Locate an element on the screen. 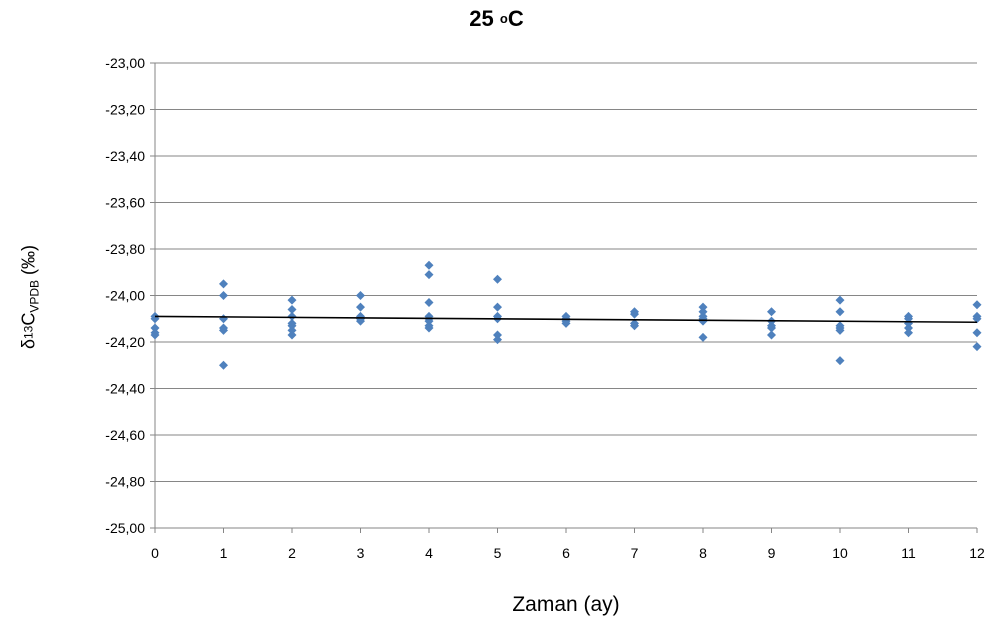 This screenshot has width=993, height=625. y-tick-label: -24,20 is located at coordinates (125, 342).